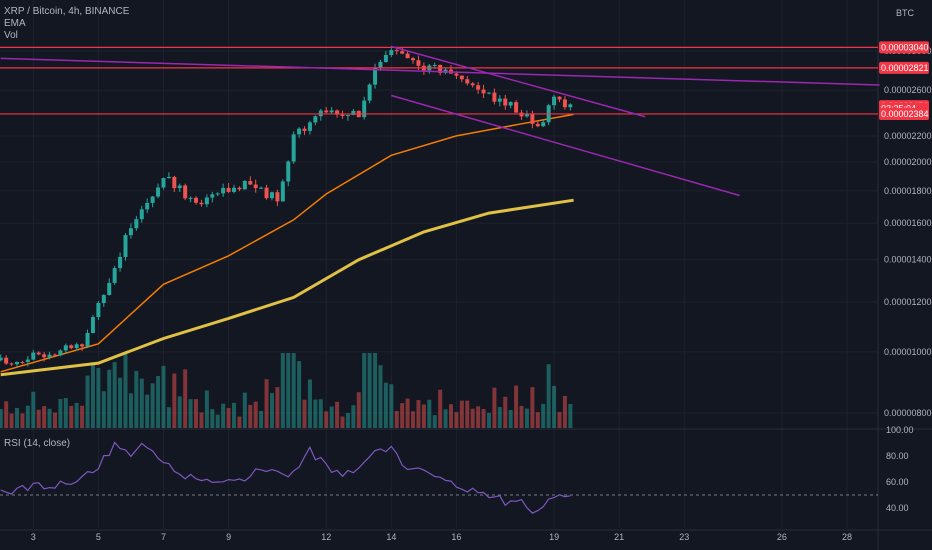 The image size is (932, 550). I want to click on price-tick-label: 0.00001200, so click(908, 302).